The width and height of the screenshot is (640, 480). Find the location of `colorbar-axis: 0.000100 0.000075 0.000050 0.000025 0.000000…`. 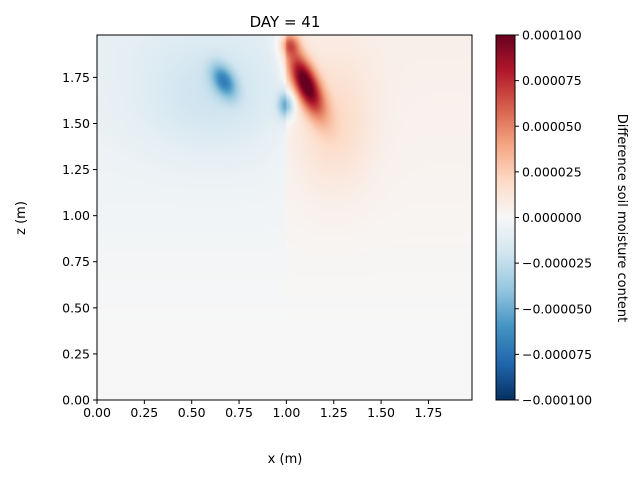

colorbar-axis: 0.000100 0.000075 0.000050 0.000025 0.000000… is located at coordinates (553, 218).